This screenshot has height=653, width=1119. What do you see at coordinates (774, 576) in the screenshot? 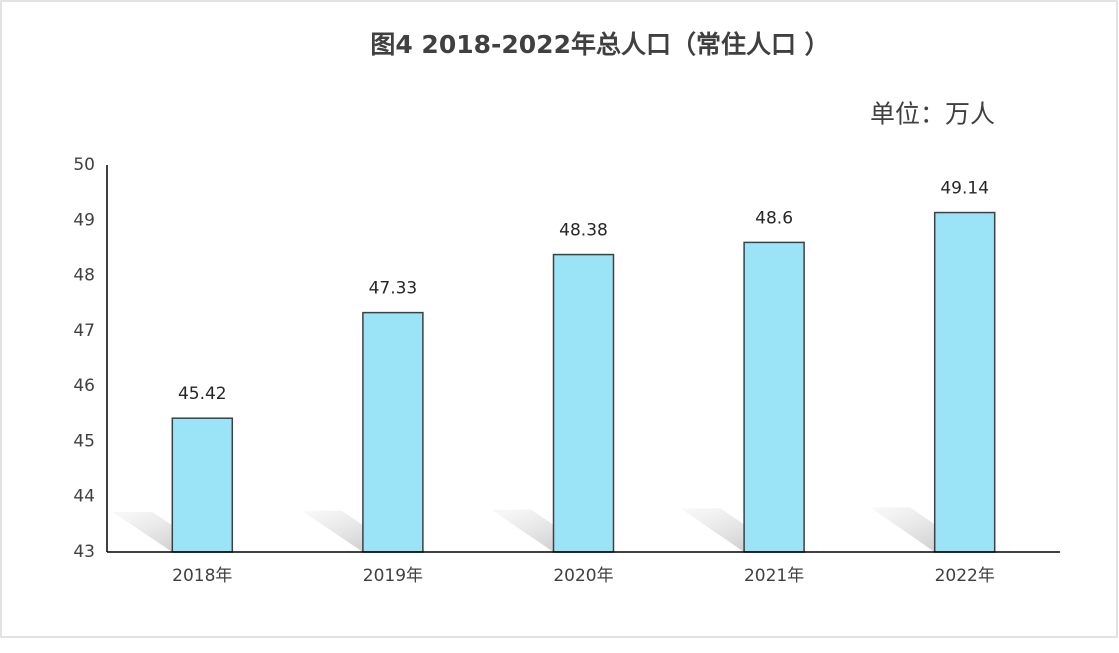
I see `x-tick-label: 2021年` at bounding box center [774, 576].